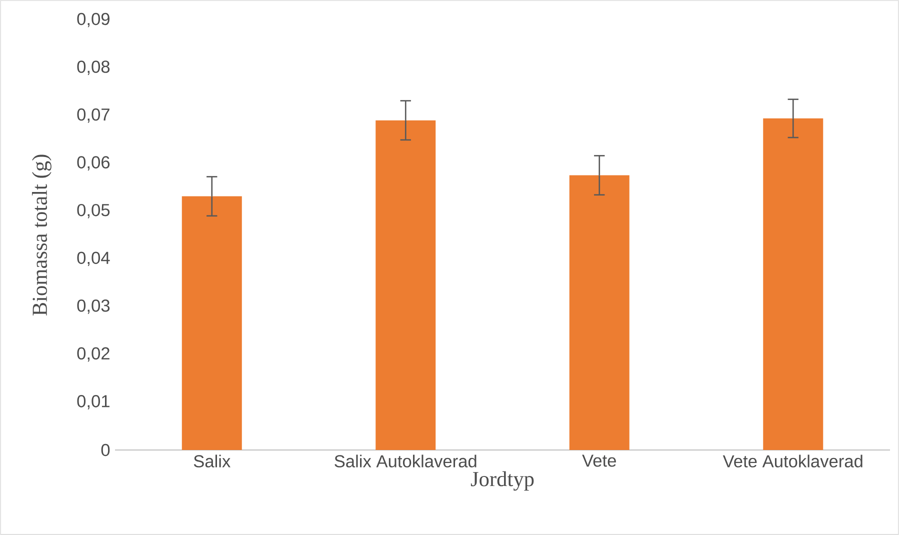 The image size is (899, 535). What do you see at coordinates (93, 20) in the screenshot?
I see `y-tick-label: 0,09` at bounding box center [93, 20].